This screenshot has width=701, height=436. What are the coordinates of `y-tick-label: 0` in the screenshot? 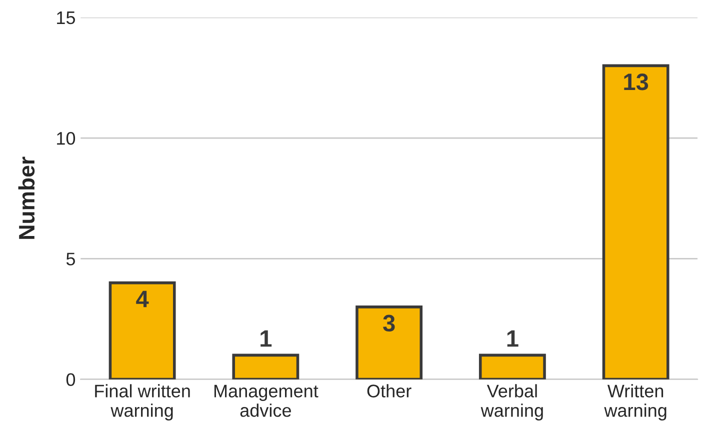 It's located at (71, 379).